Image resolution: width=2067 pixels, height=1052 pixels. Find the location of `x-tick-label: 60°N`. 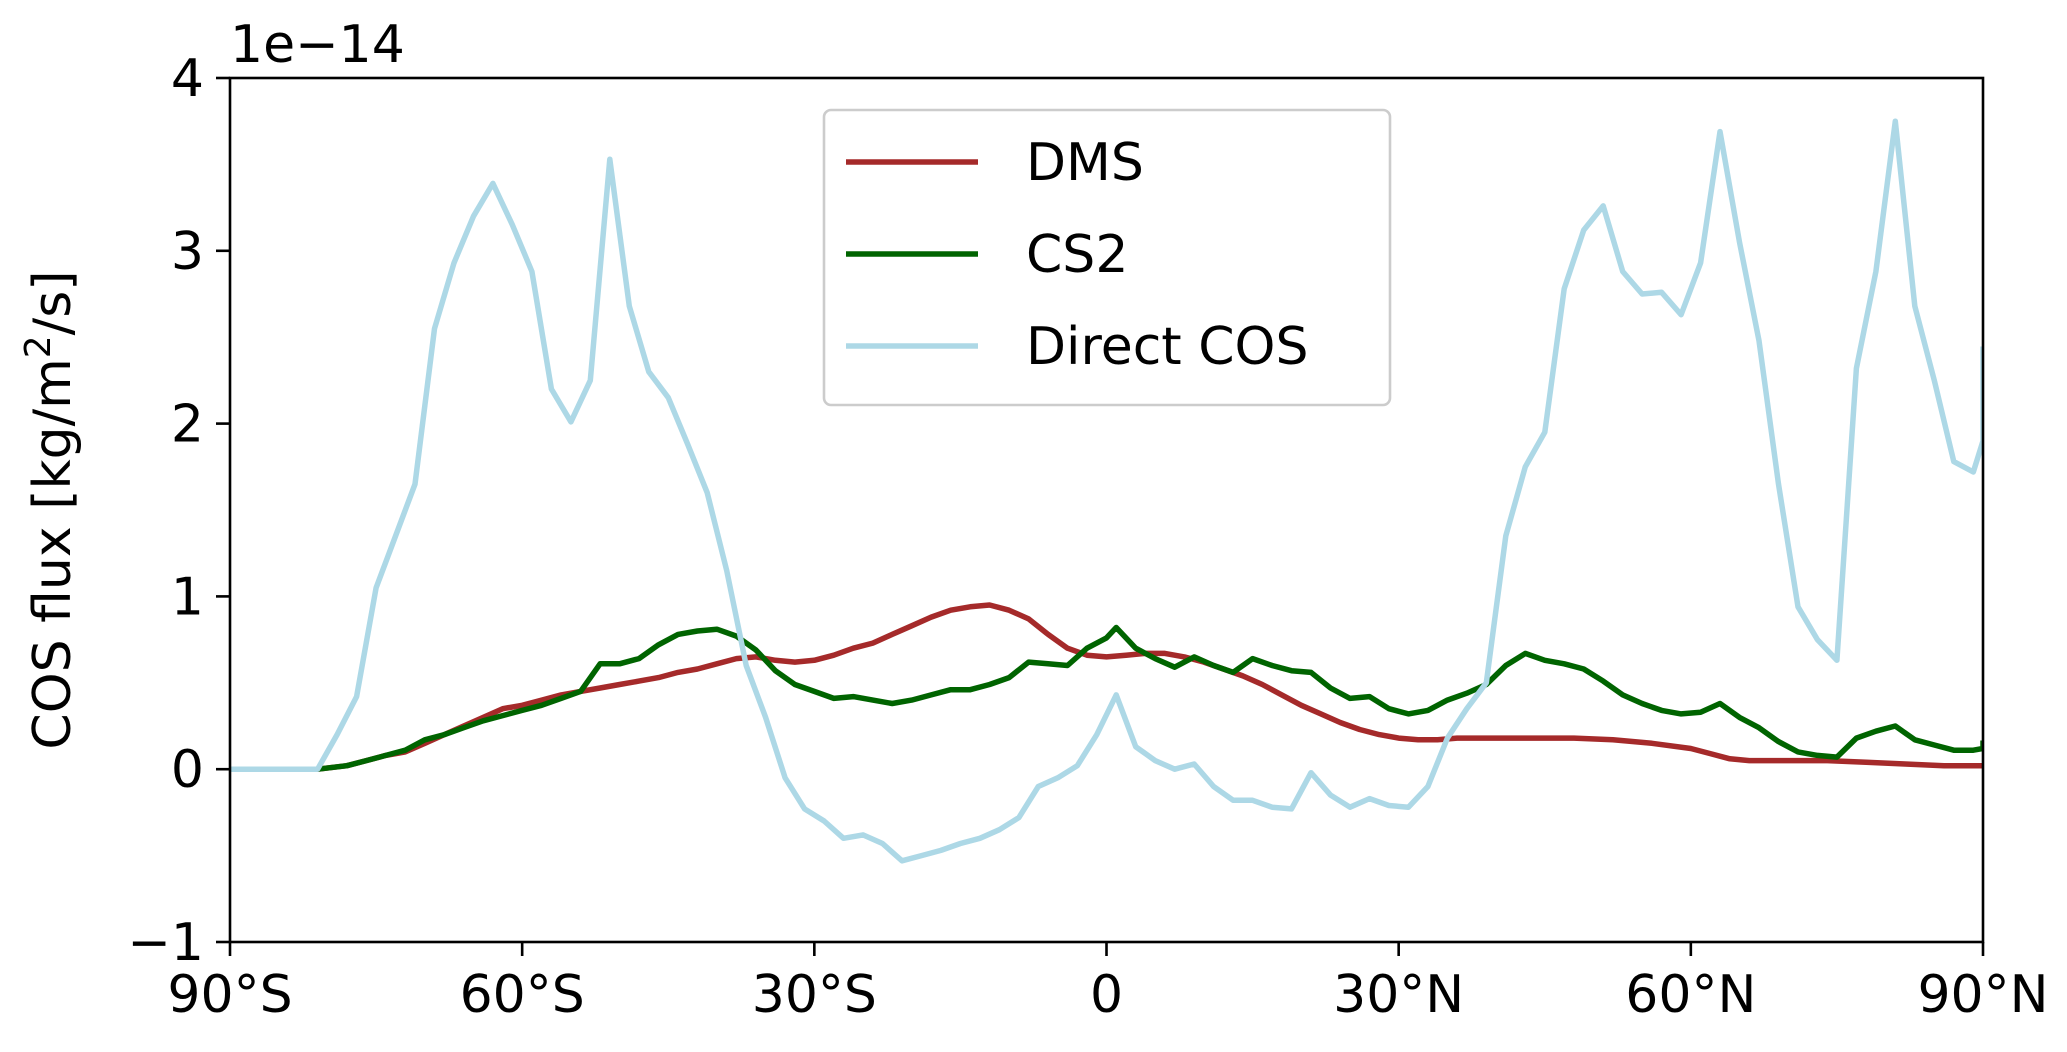

x-tick-label: 60°N is located at coordinates (1690, 995).